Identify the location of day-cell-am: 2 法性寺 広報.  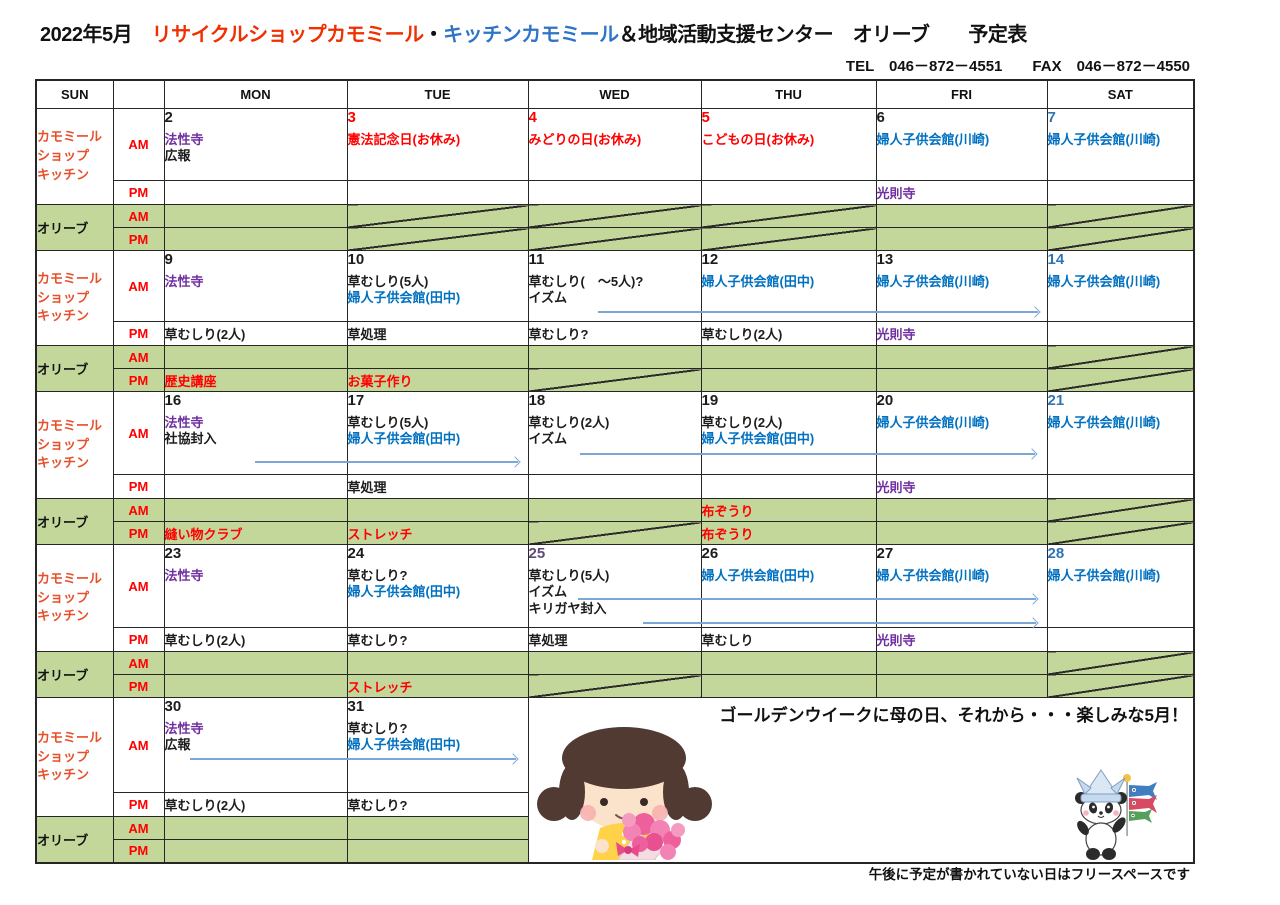
(255, 144).